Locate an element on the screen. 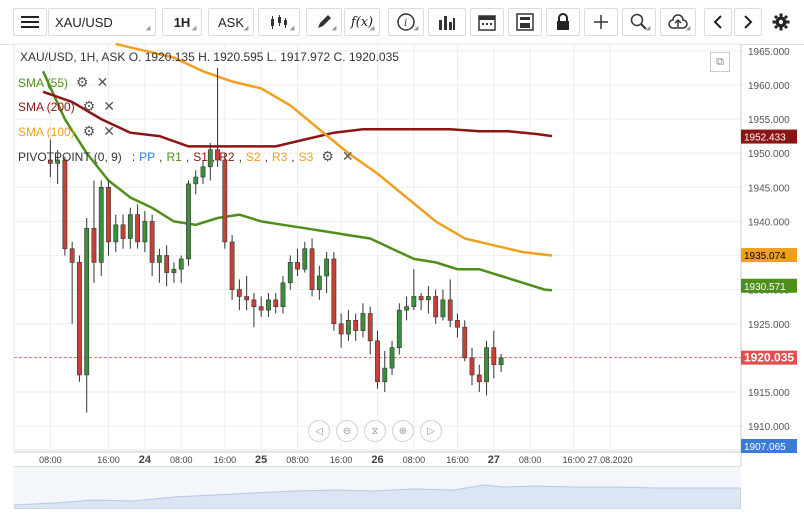 The height and width of the screenshot is (514, 804). x-tick-label: 27.08.2020 is located at coordinates (610, 460).